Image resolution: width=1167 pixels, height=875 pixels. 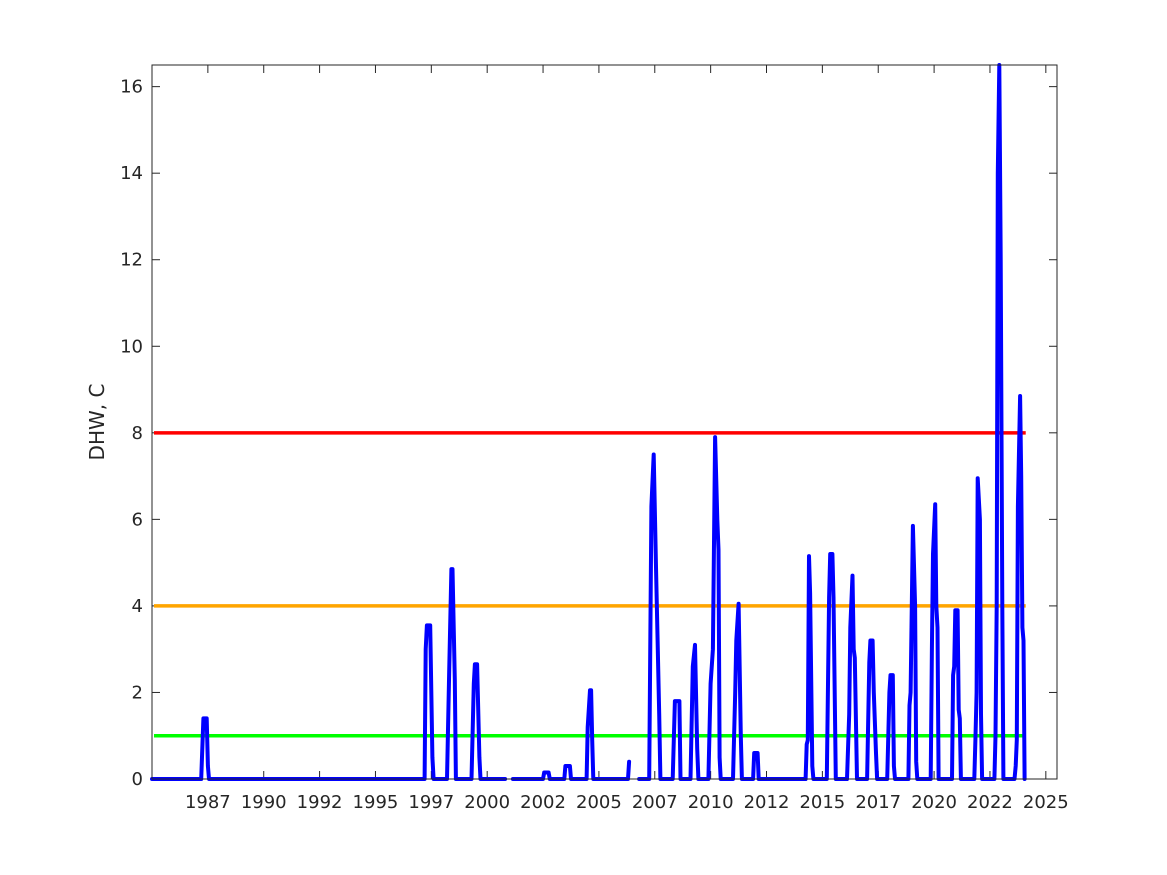 What do you see at coordinates (131, 346) in the screenshot?
I see `y-tick-label: 10` at bounding box center [131, 346].